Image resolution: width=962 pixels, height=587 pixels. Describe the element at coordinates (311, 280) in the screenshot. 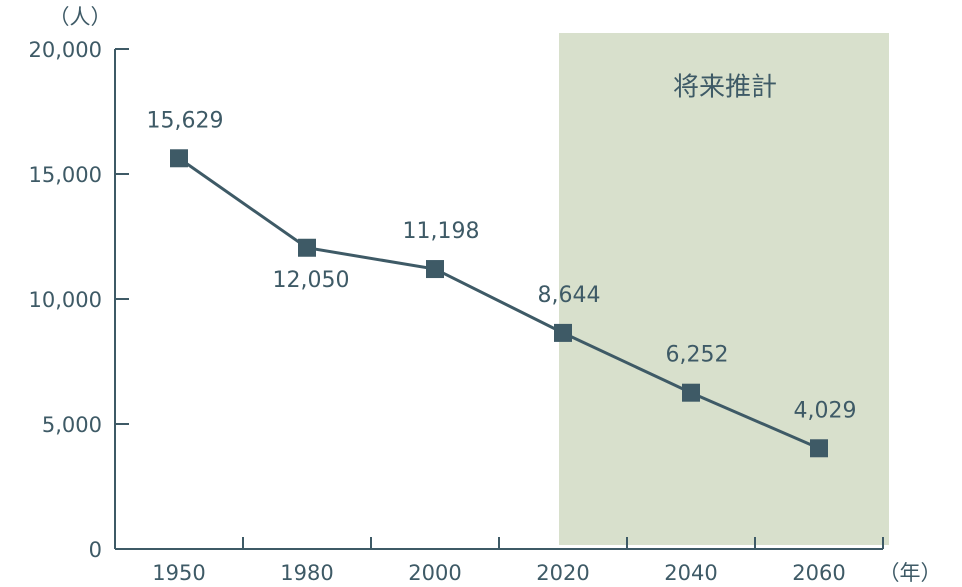

I see `data-label: 12,050` at that location.